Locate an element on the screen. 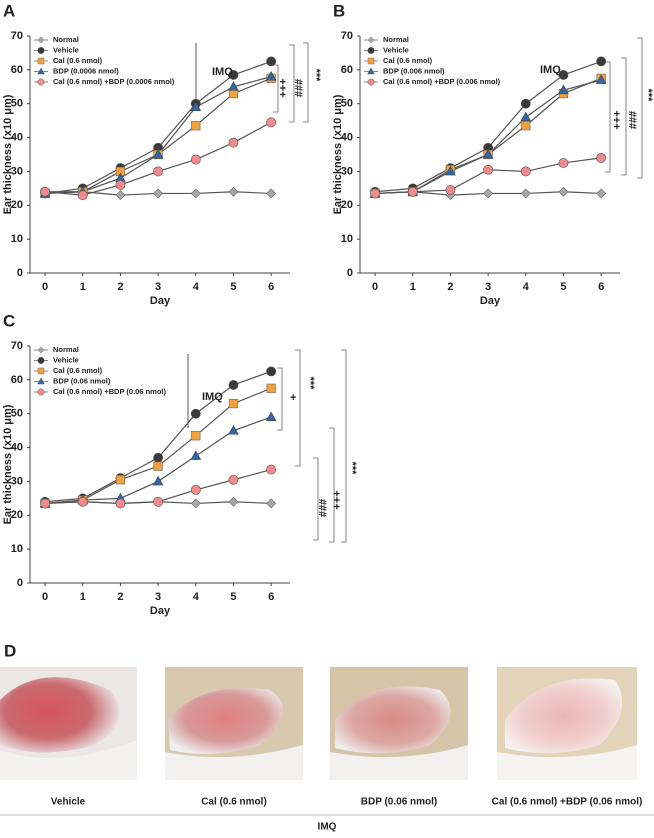  y-tick-label: 60 is located at coordinates (17, 380).